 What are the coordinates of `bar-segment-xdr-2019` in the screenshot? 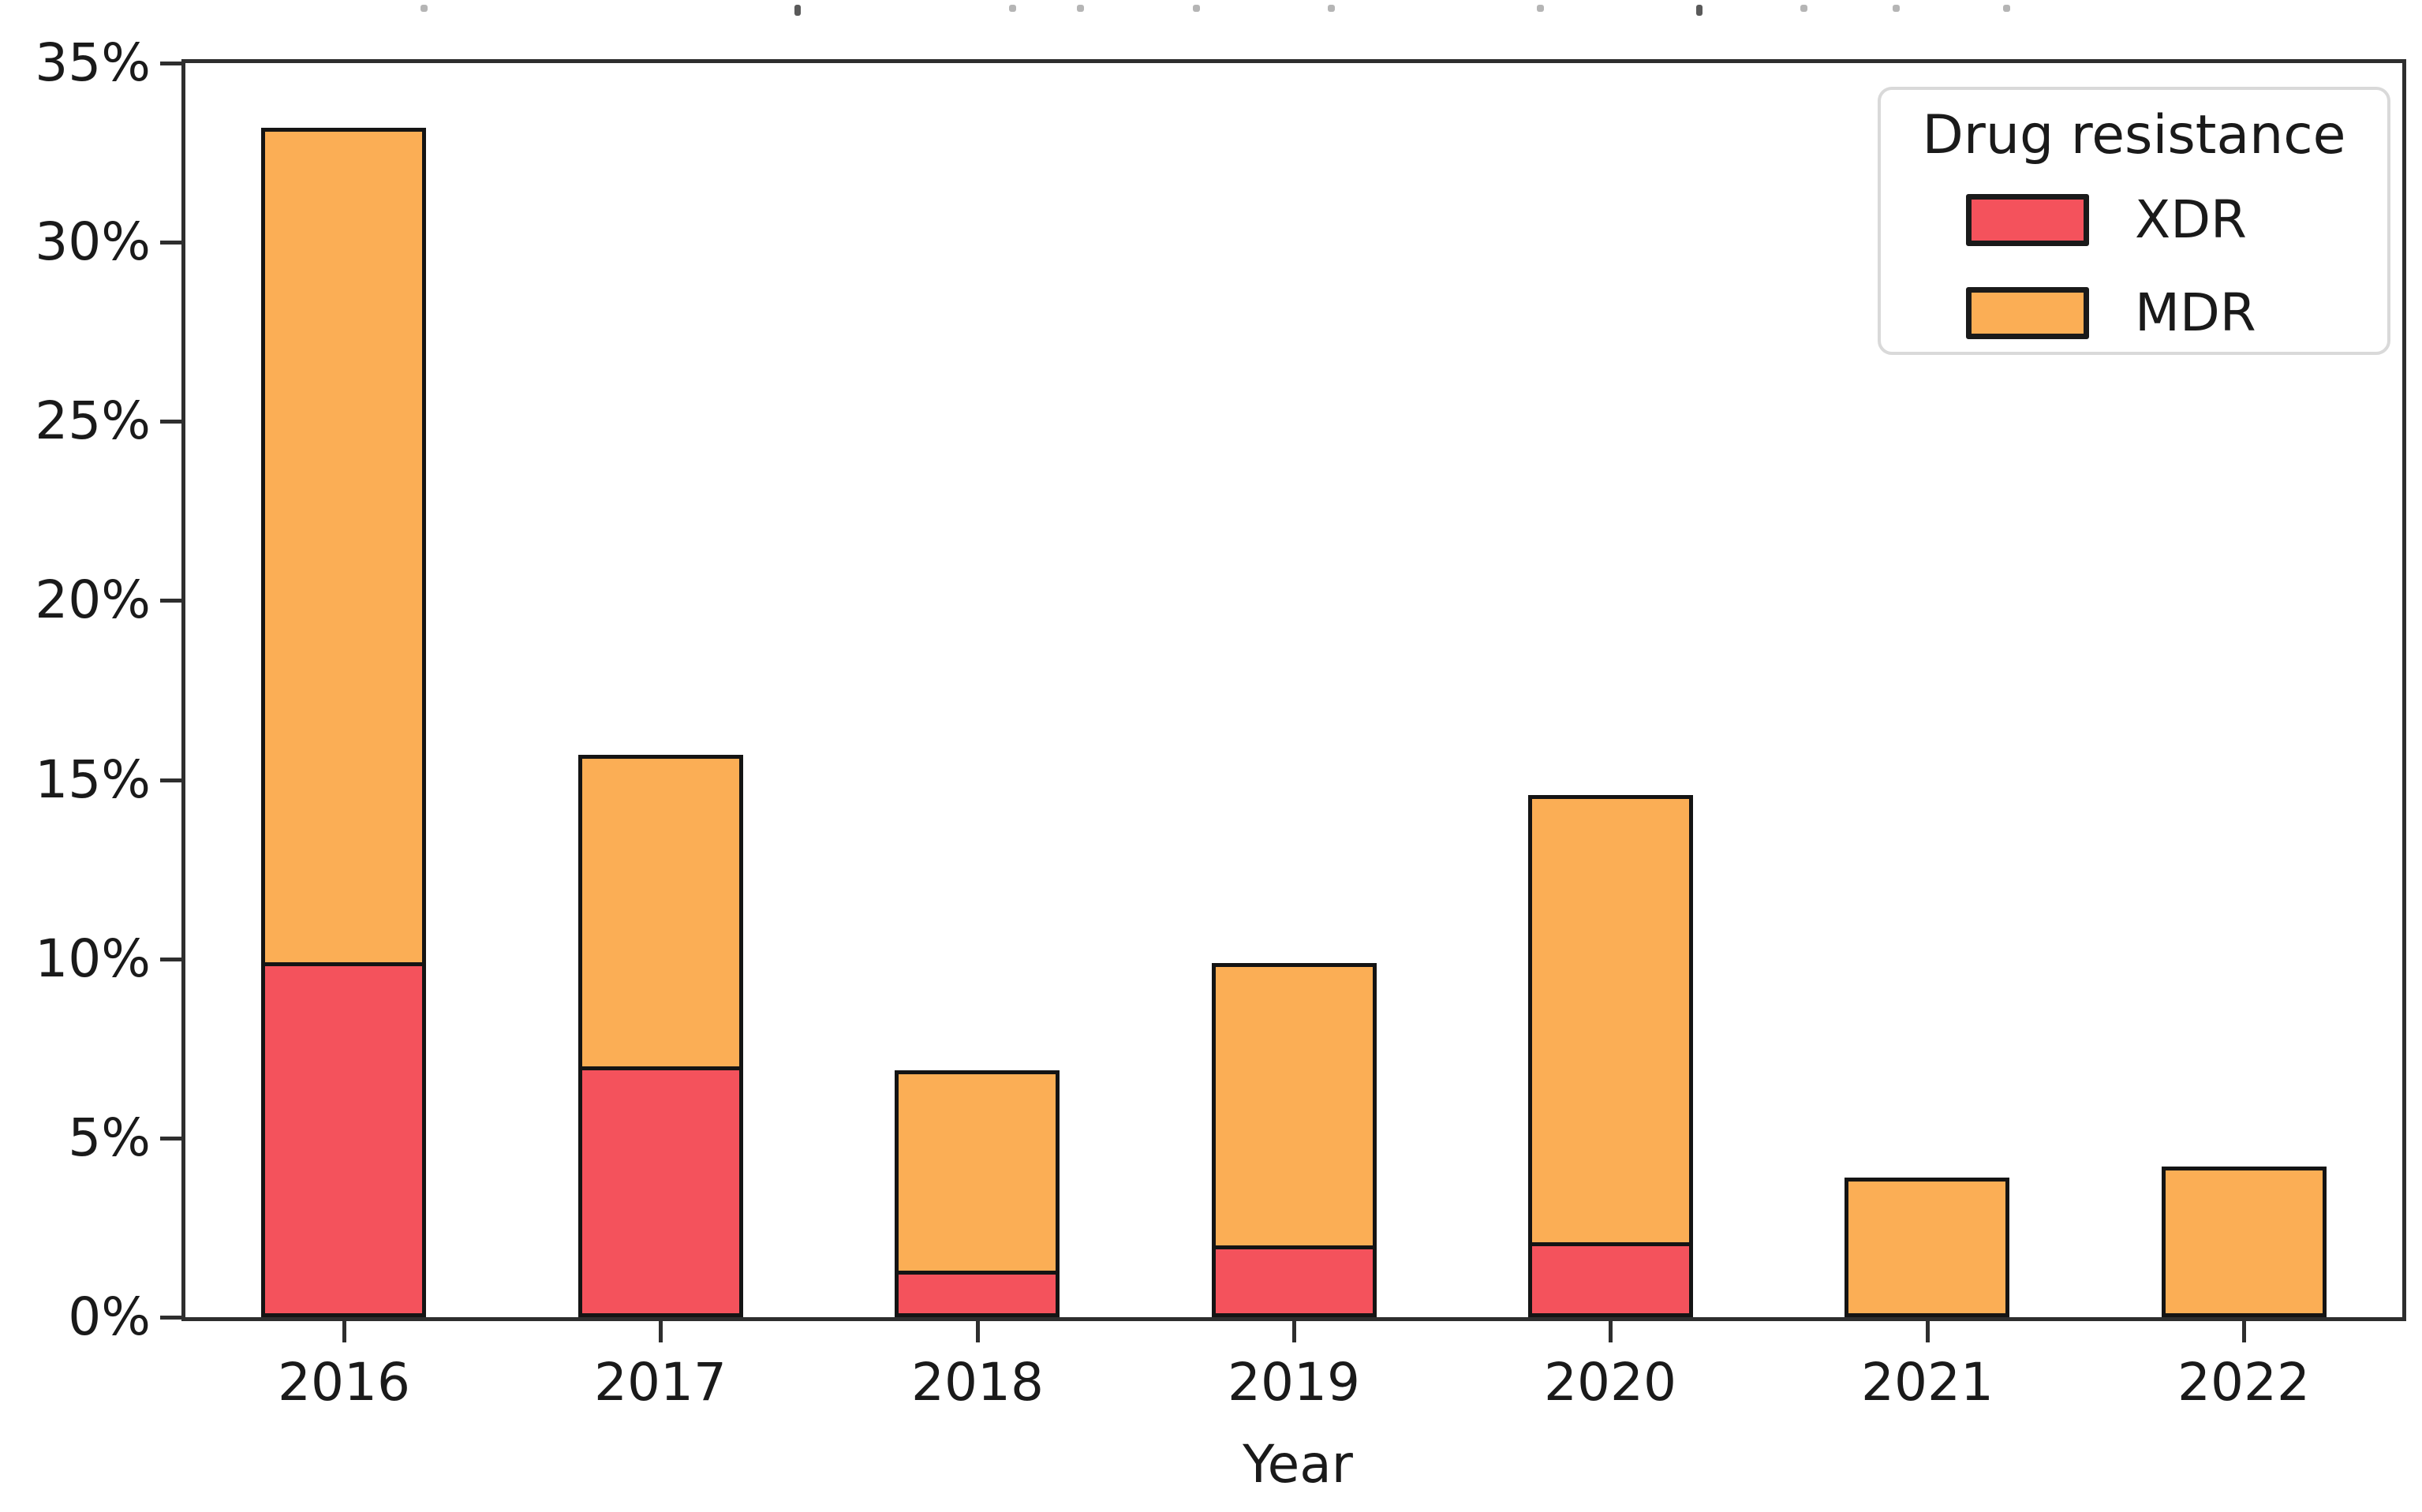 It's located at (1294, 1281).